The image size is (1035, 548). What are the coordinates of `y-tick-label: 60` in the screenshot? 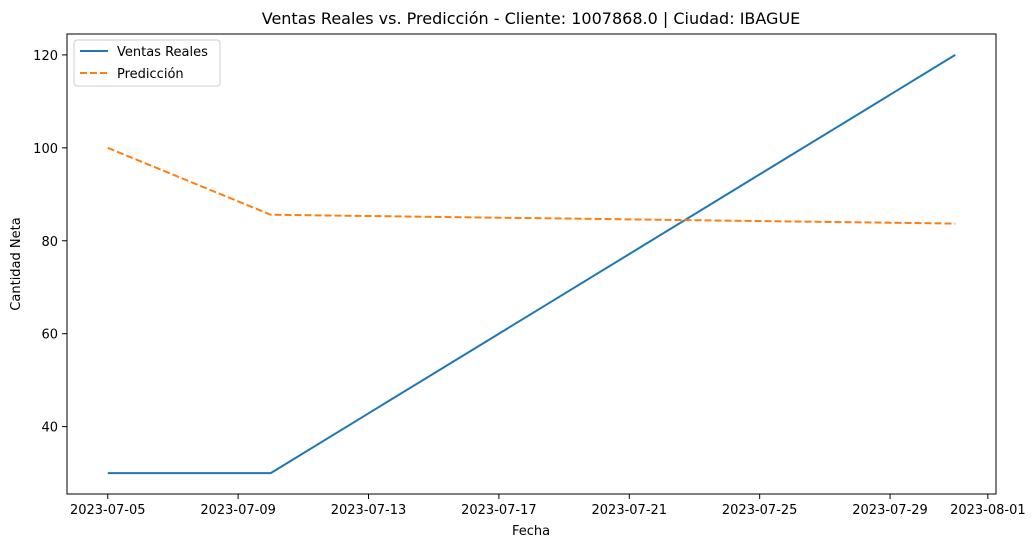 It's located at (49, 335).